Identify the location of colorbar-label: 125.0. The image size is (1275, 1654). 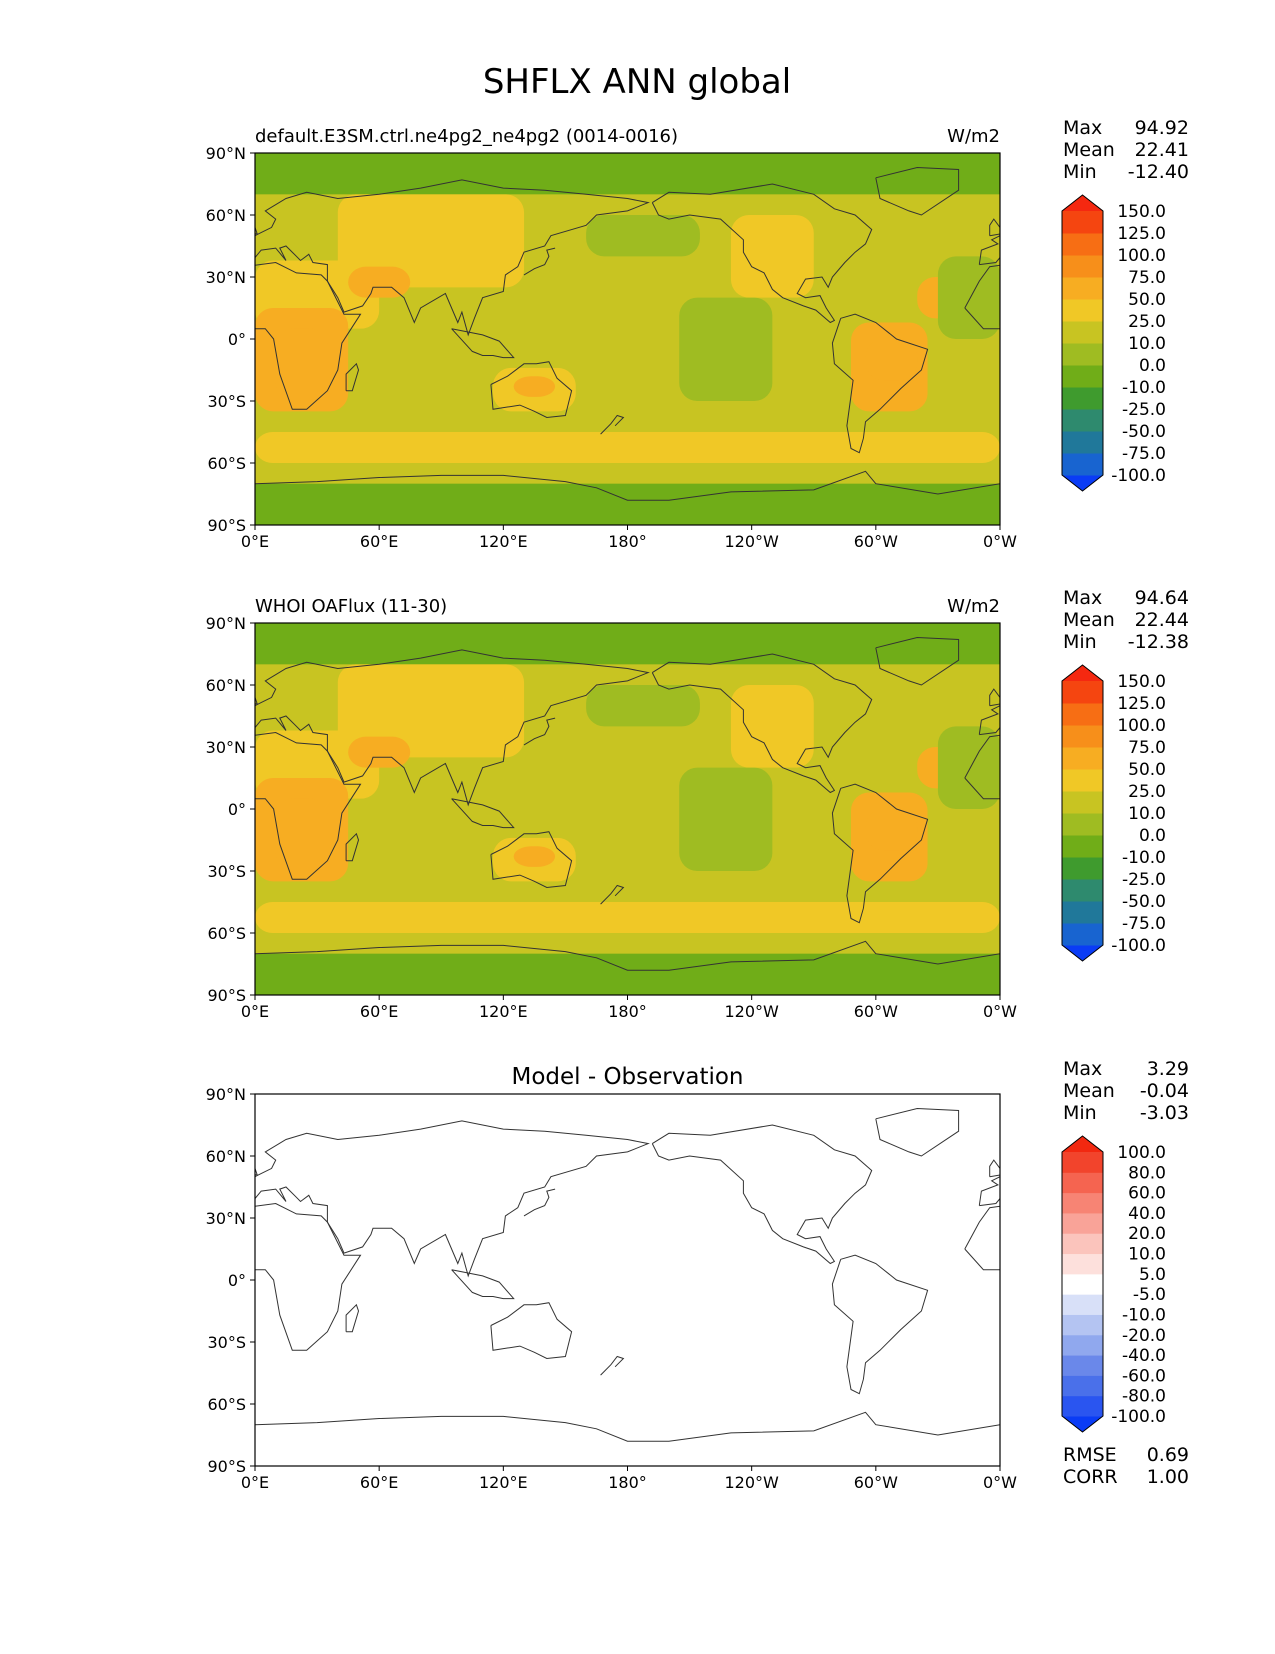
(1141, 234).